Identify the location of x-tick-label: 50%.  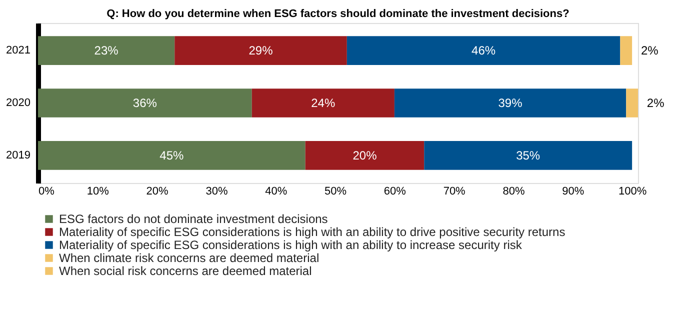
(335, 192).